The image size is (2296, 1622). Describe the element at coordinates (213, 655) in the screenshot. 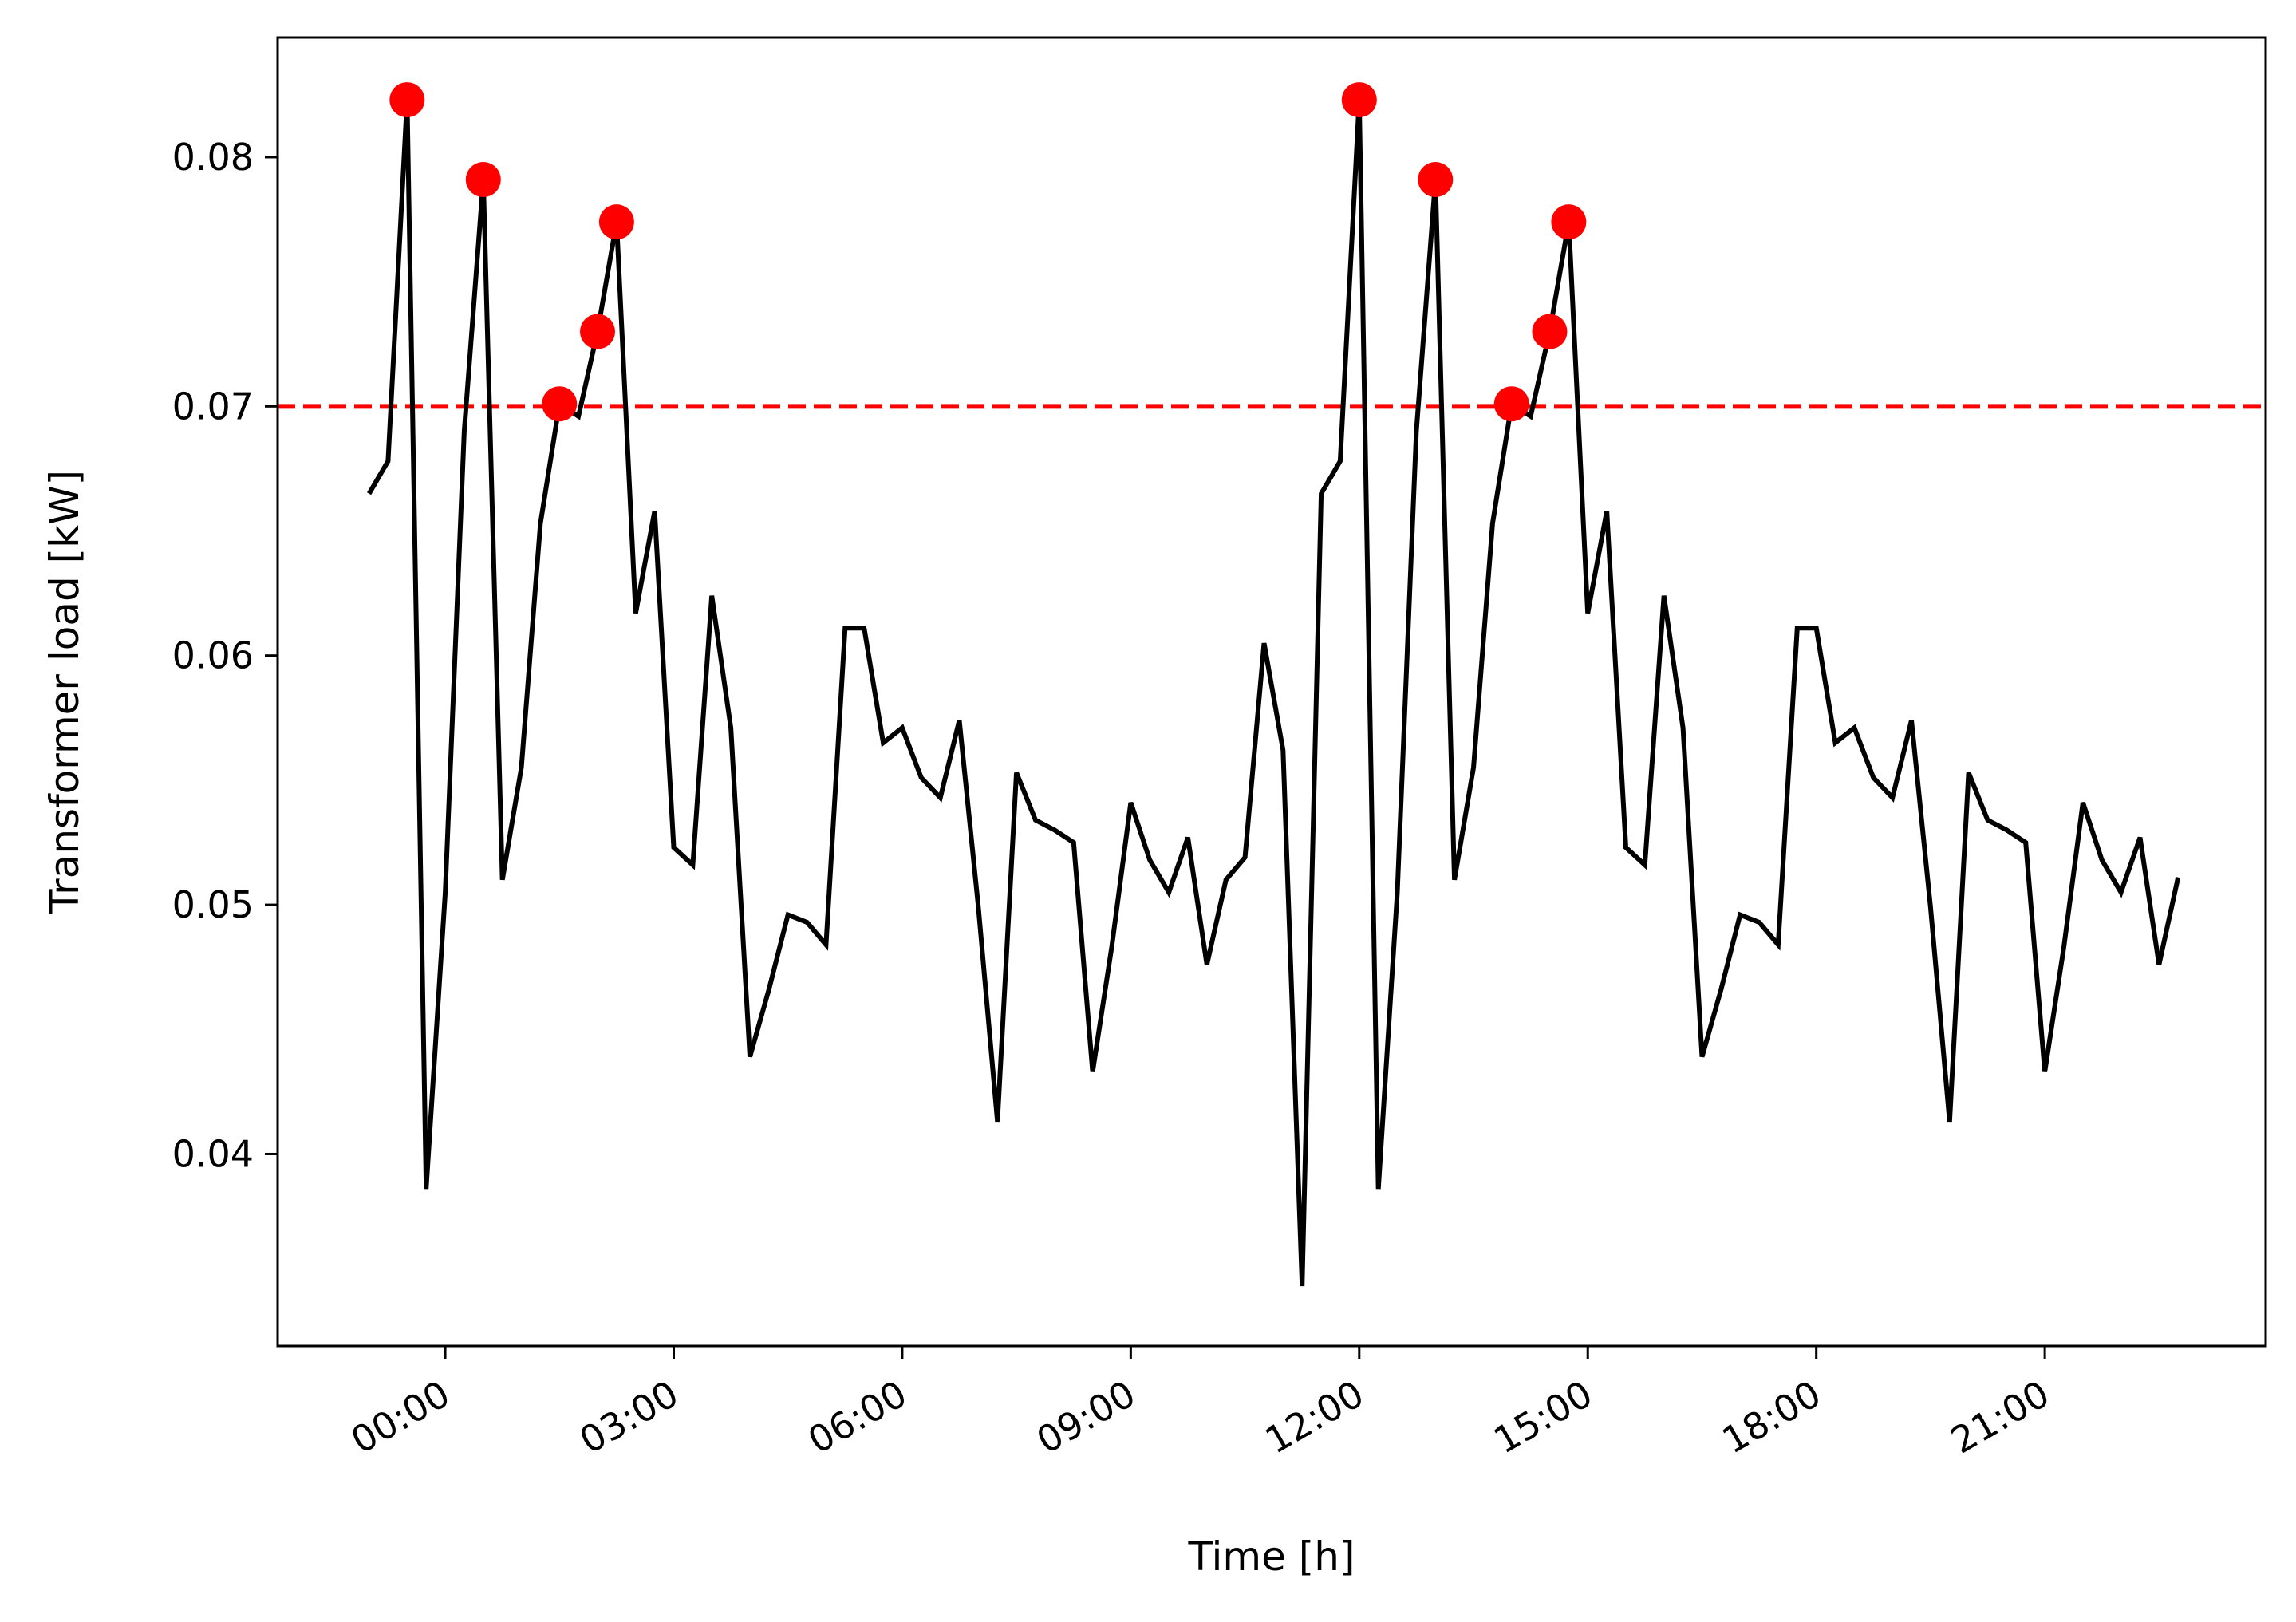

I see `y-tick-label-2: 0.06` at that location.